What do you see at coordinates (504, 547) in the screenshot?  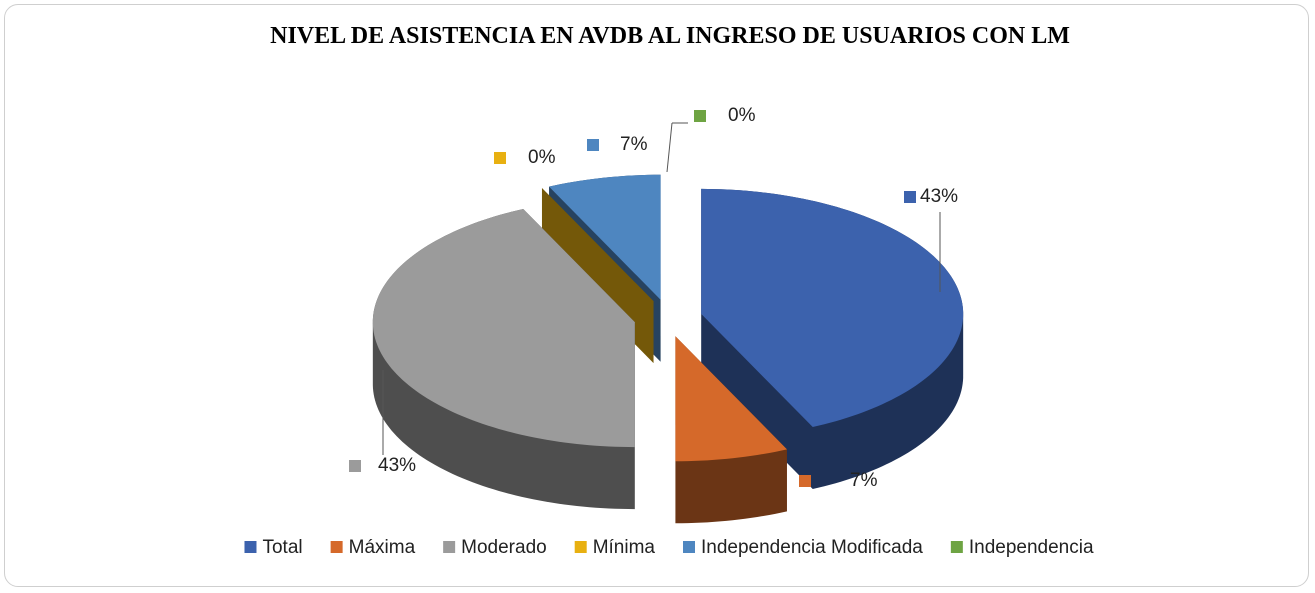 I see `legend-label: Moderado` at bounding box center [504, 547].